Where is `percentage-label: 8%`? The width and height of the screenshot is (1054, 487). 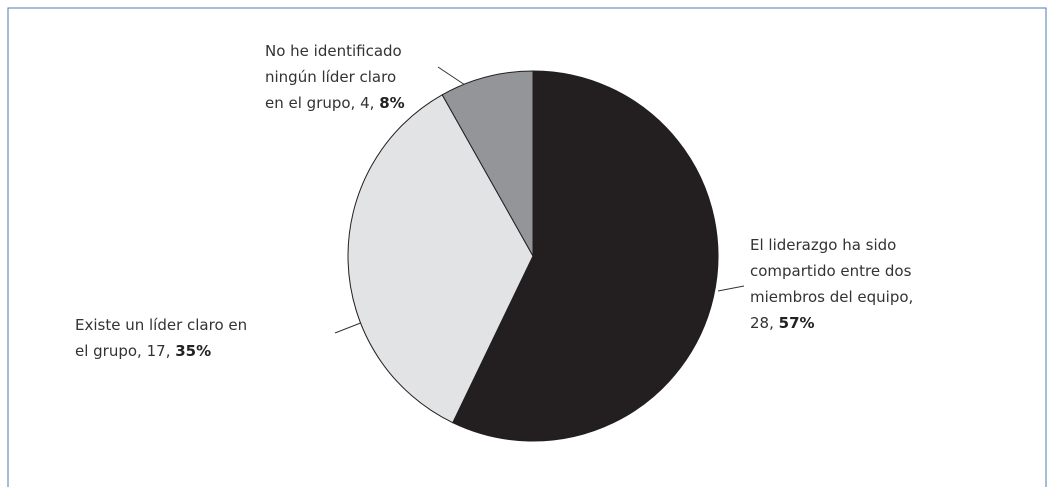
percentage-label: 8% is located at coordinates (392, 103).